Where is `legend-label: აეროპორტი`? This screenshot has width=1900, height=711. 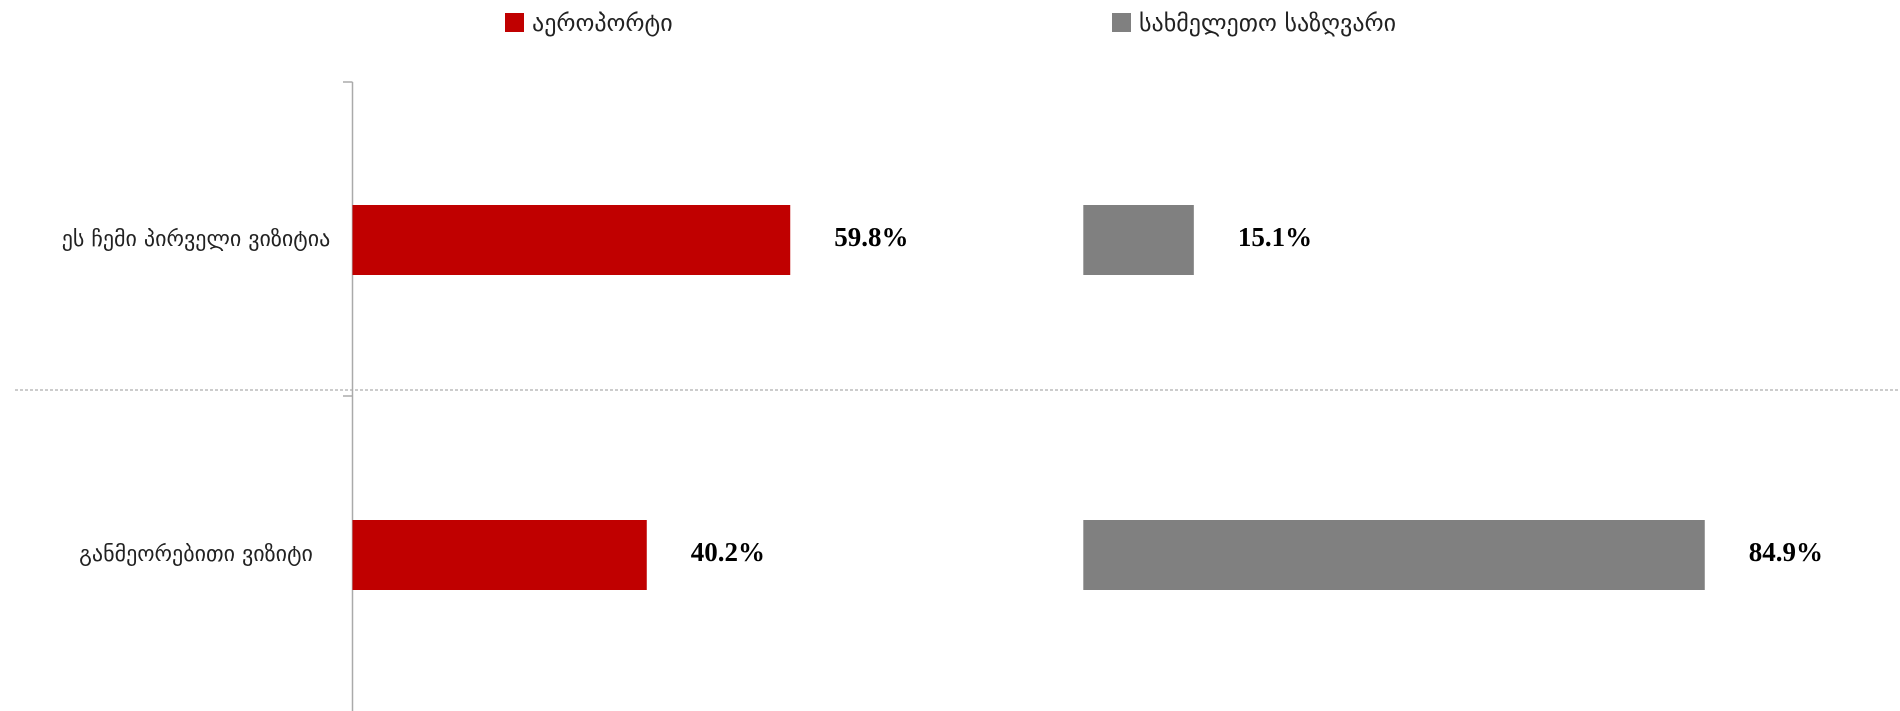
legend-label: აეროპორტი is located at coordinates (602, 23).